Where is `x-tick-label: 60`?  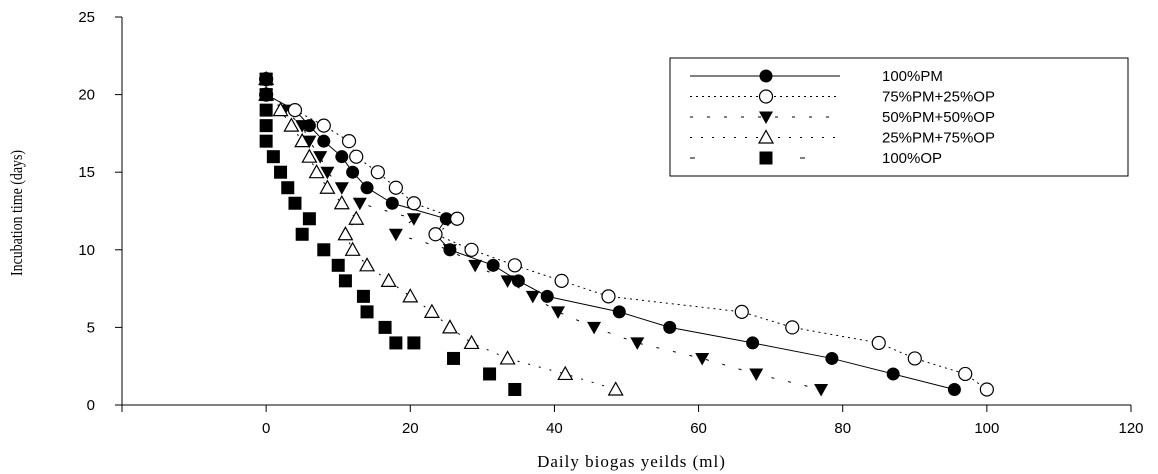
x-tick-label: 60 is located at coordinates (698, 428).